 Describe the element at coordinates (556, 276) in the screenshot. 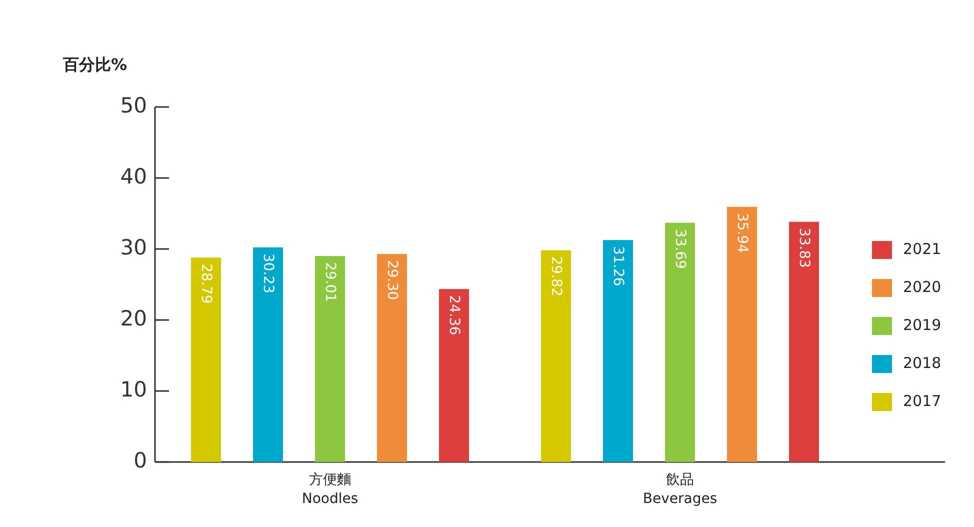

I see `data-label: 29.82` at that location.